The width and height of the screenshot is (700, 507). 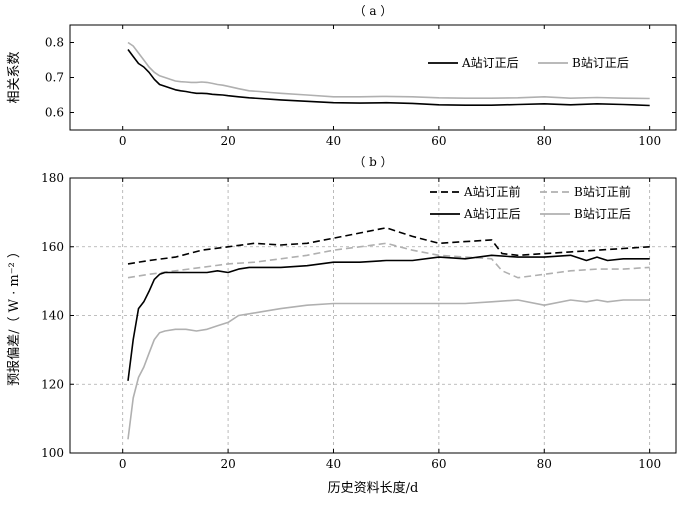 What do you see at coordinates (373, 11) in the screenshot?
I see `panel-label: （ a ）` at bounding box center [373, 11].